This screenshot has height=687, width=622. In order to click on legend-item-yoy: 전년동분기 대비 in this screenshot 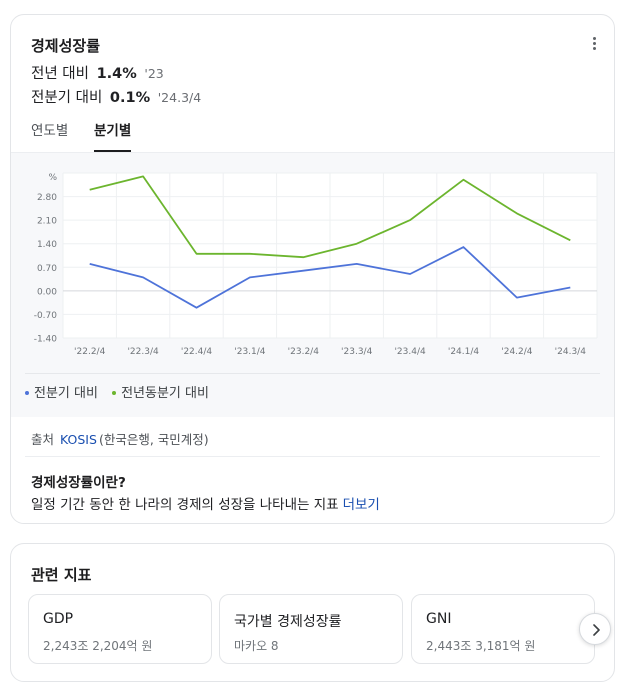, I will do `click(160, 391)`.